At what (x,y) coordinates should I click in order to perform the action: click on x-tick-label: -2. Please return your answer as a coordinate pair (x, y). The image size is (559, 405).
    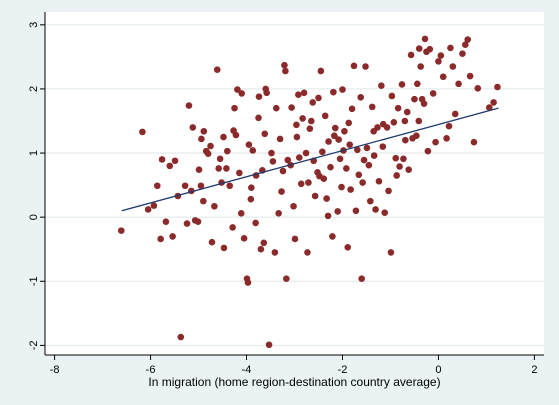
    Looking at the image, I should click on (343, 370).